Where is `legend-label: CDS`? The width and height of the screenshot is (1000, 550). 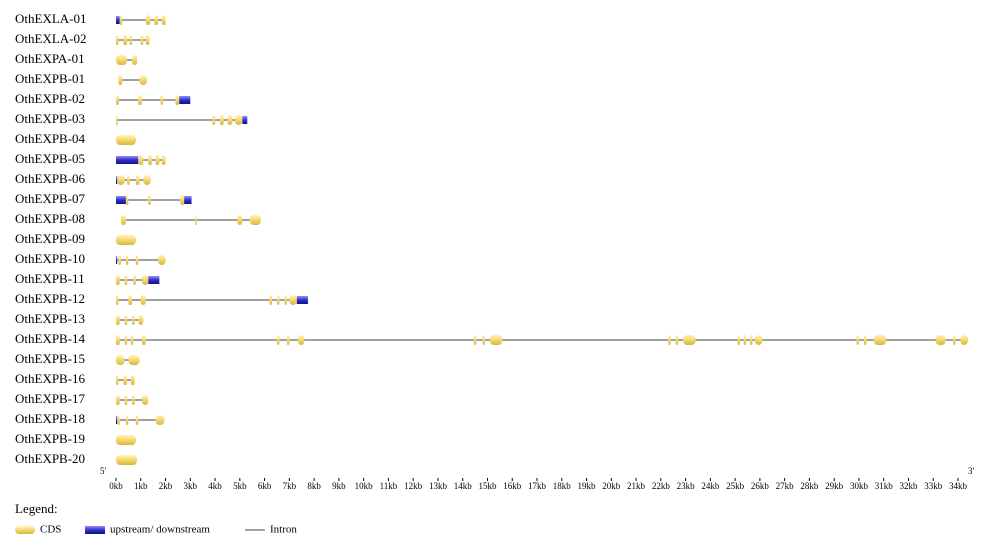 legend-label: CDS is located at coordinates (50, 530).